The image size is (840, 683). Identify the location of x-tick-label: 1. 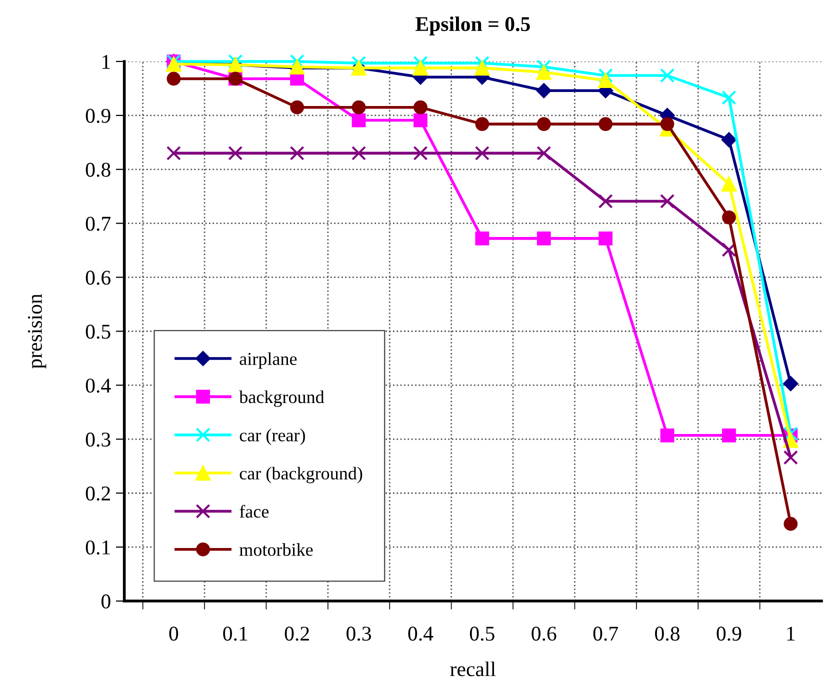
(791, 633).